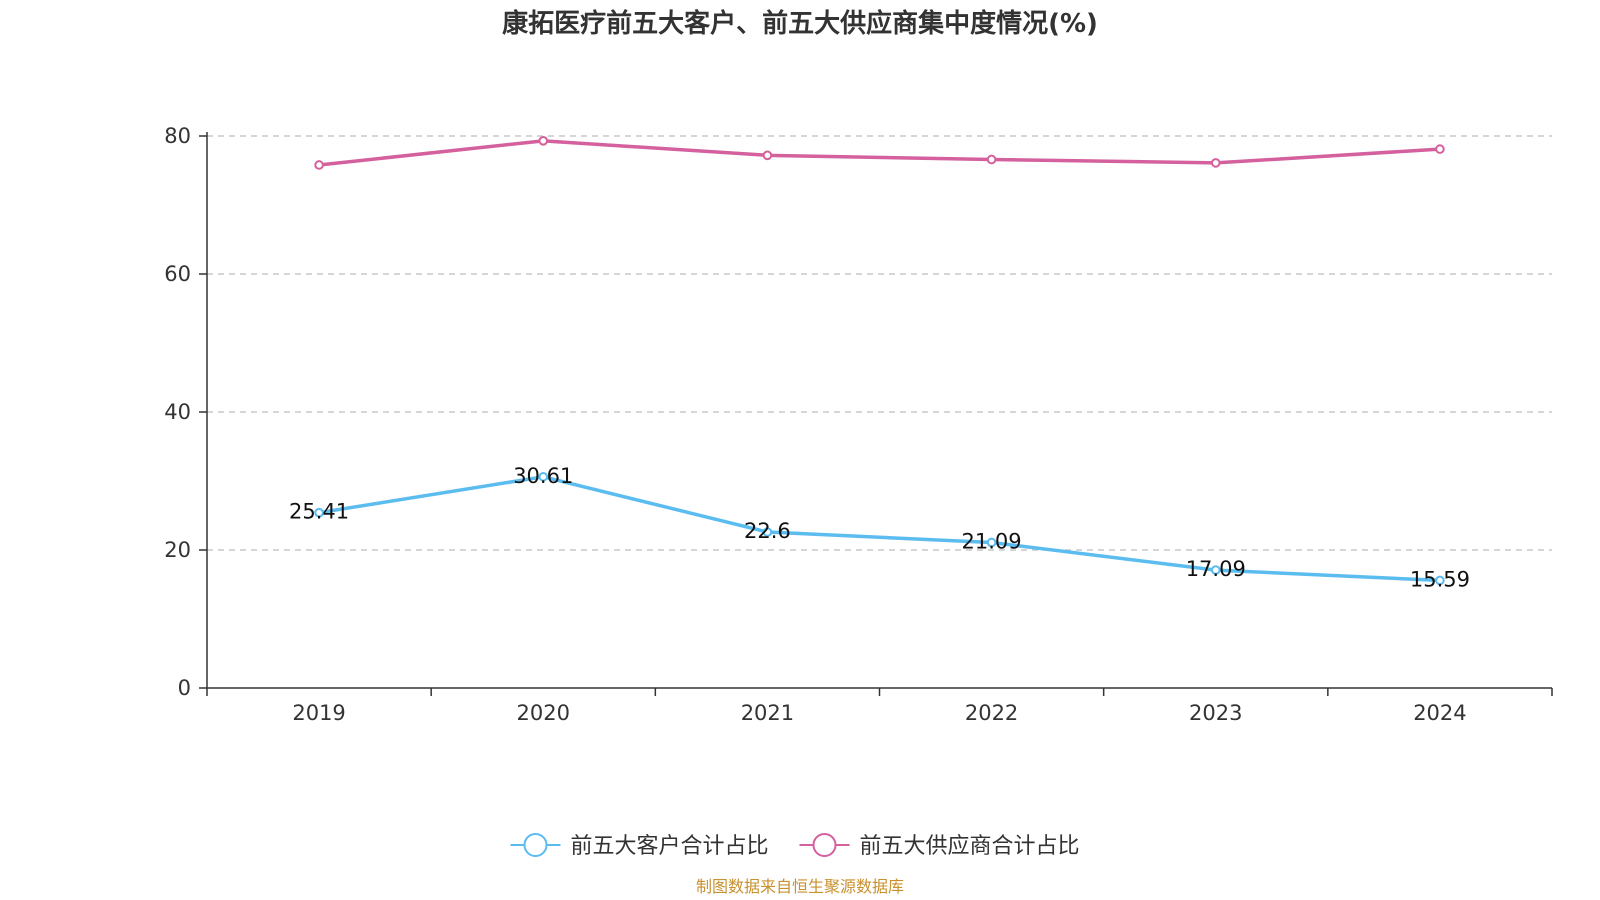  I want to click on x-tick-label-2021: 2021, so click(767, 713).